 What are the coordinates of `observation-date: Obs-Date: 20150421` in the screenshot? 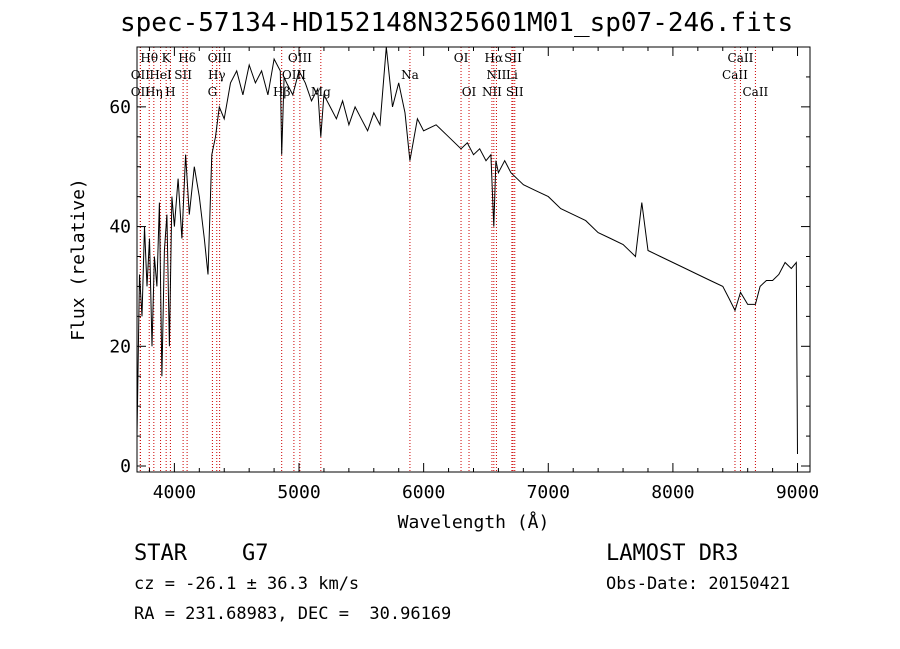 It's located at (698, 584).